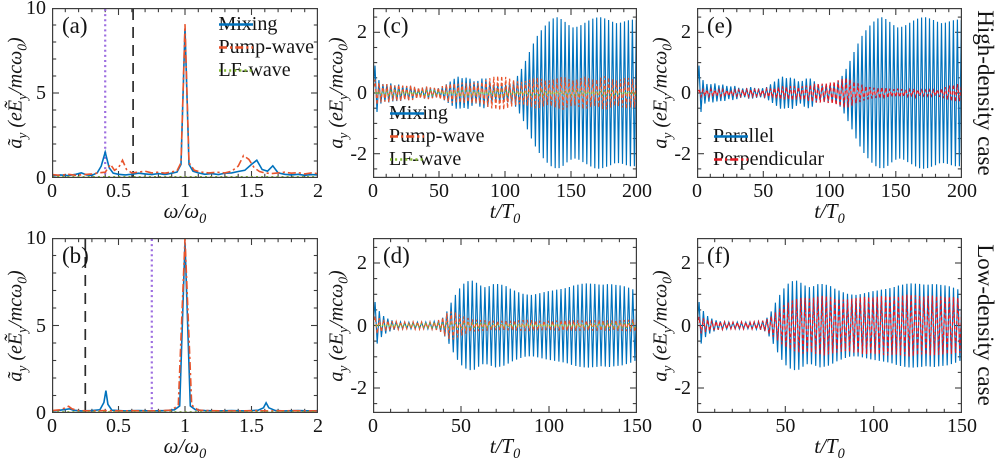 The image size is (1000, 463). What do you see at coordinates (75, 255) in the screenshot?
I see `panel-letter: (b)` at bounding box center [75, 255].